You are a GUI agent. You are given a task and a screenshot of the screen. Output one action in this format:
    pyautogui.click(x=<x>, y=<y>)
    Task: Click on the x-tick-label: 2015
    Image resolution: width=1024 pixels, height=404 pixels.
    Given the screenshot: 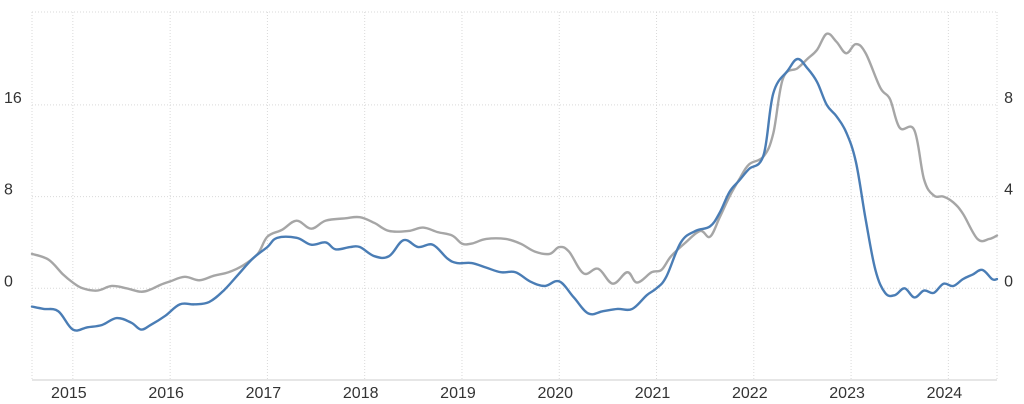 What is the action you would take?
    pyautogui.click(x=69, y=393)
    